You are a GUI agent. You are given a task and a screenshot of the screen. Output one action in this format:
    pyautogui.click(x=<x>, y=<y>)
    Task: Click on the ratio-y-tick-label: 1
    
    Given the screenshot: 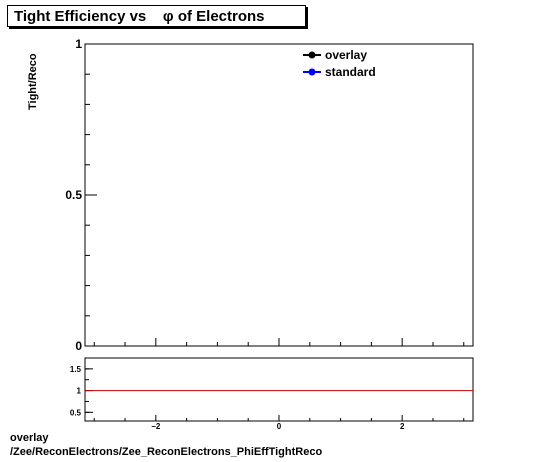 What is the action you would take?
    pyautogui.click(x=79, y=391)
    